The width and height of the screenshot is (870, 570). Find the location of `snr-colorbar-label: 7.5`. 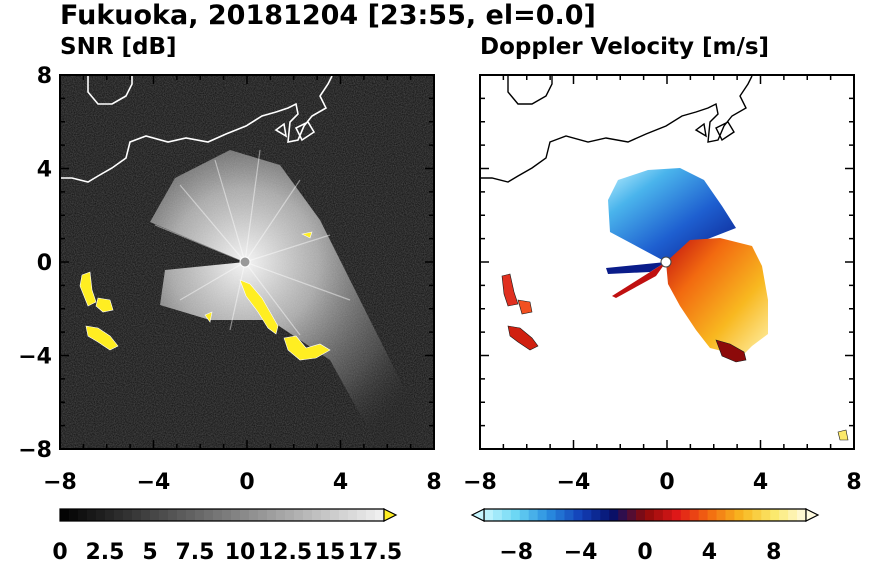

snr-colorbar-label: 7.5 is located at coordinates (195, 552).